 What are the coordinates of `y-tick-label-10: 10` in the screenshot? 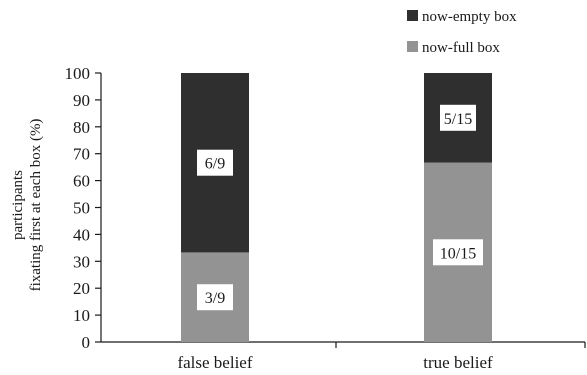 It's located at (81, 315).